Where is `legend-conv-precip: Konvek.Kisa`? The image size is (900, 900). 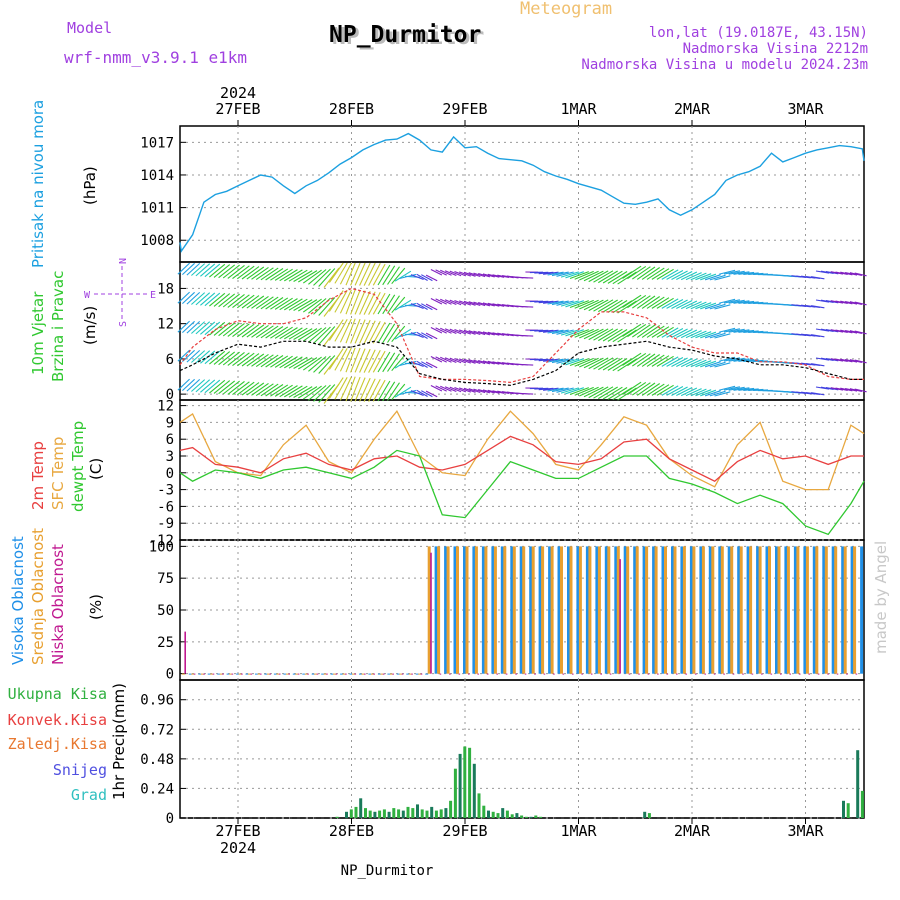 legend-conv-precip: Konvek.Kisa is located at coordinates (57, 720).